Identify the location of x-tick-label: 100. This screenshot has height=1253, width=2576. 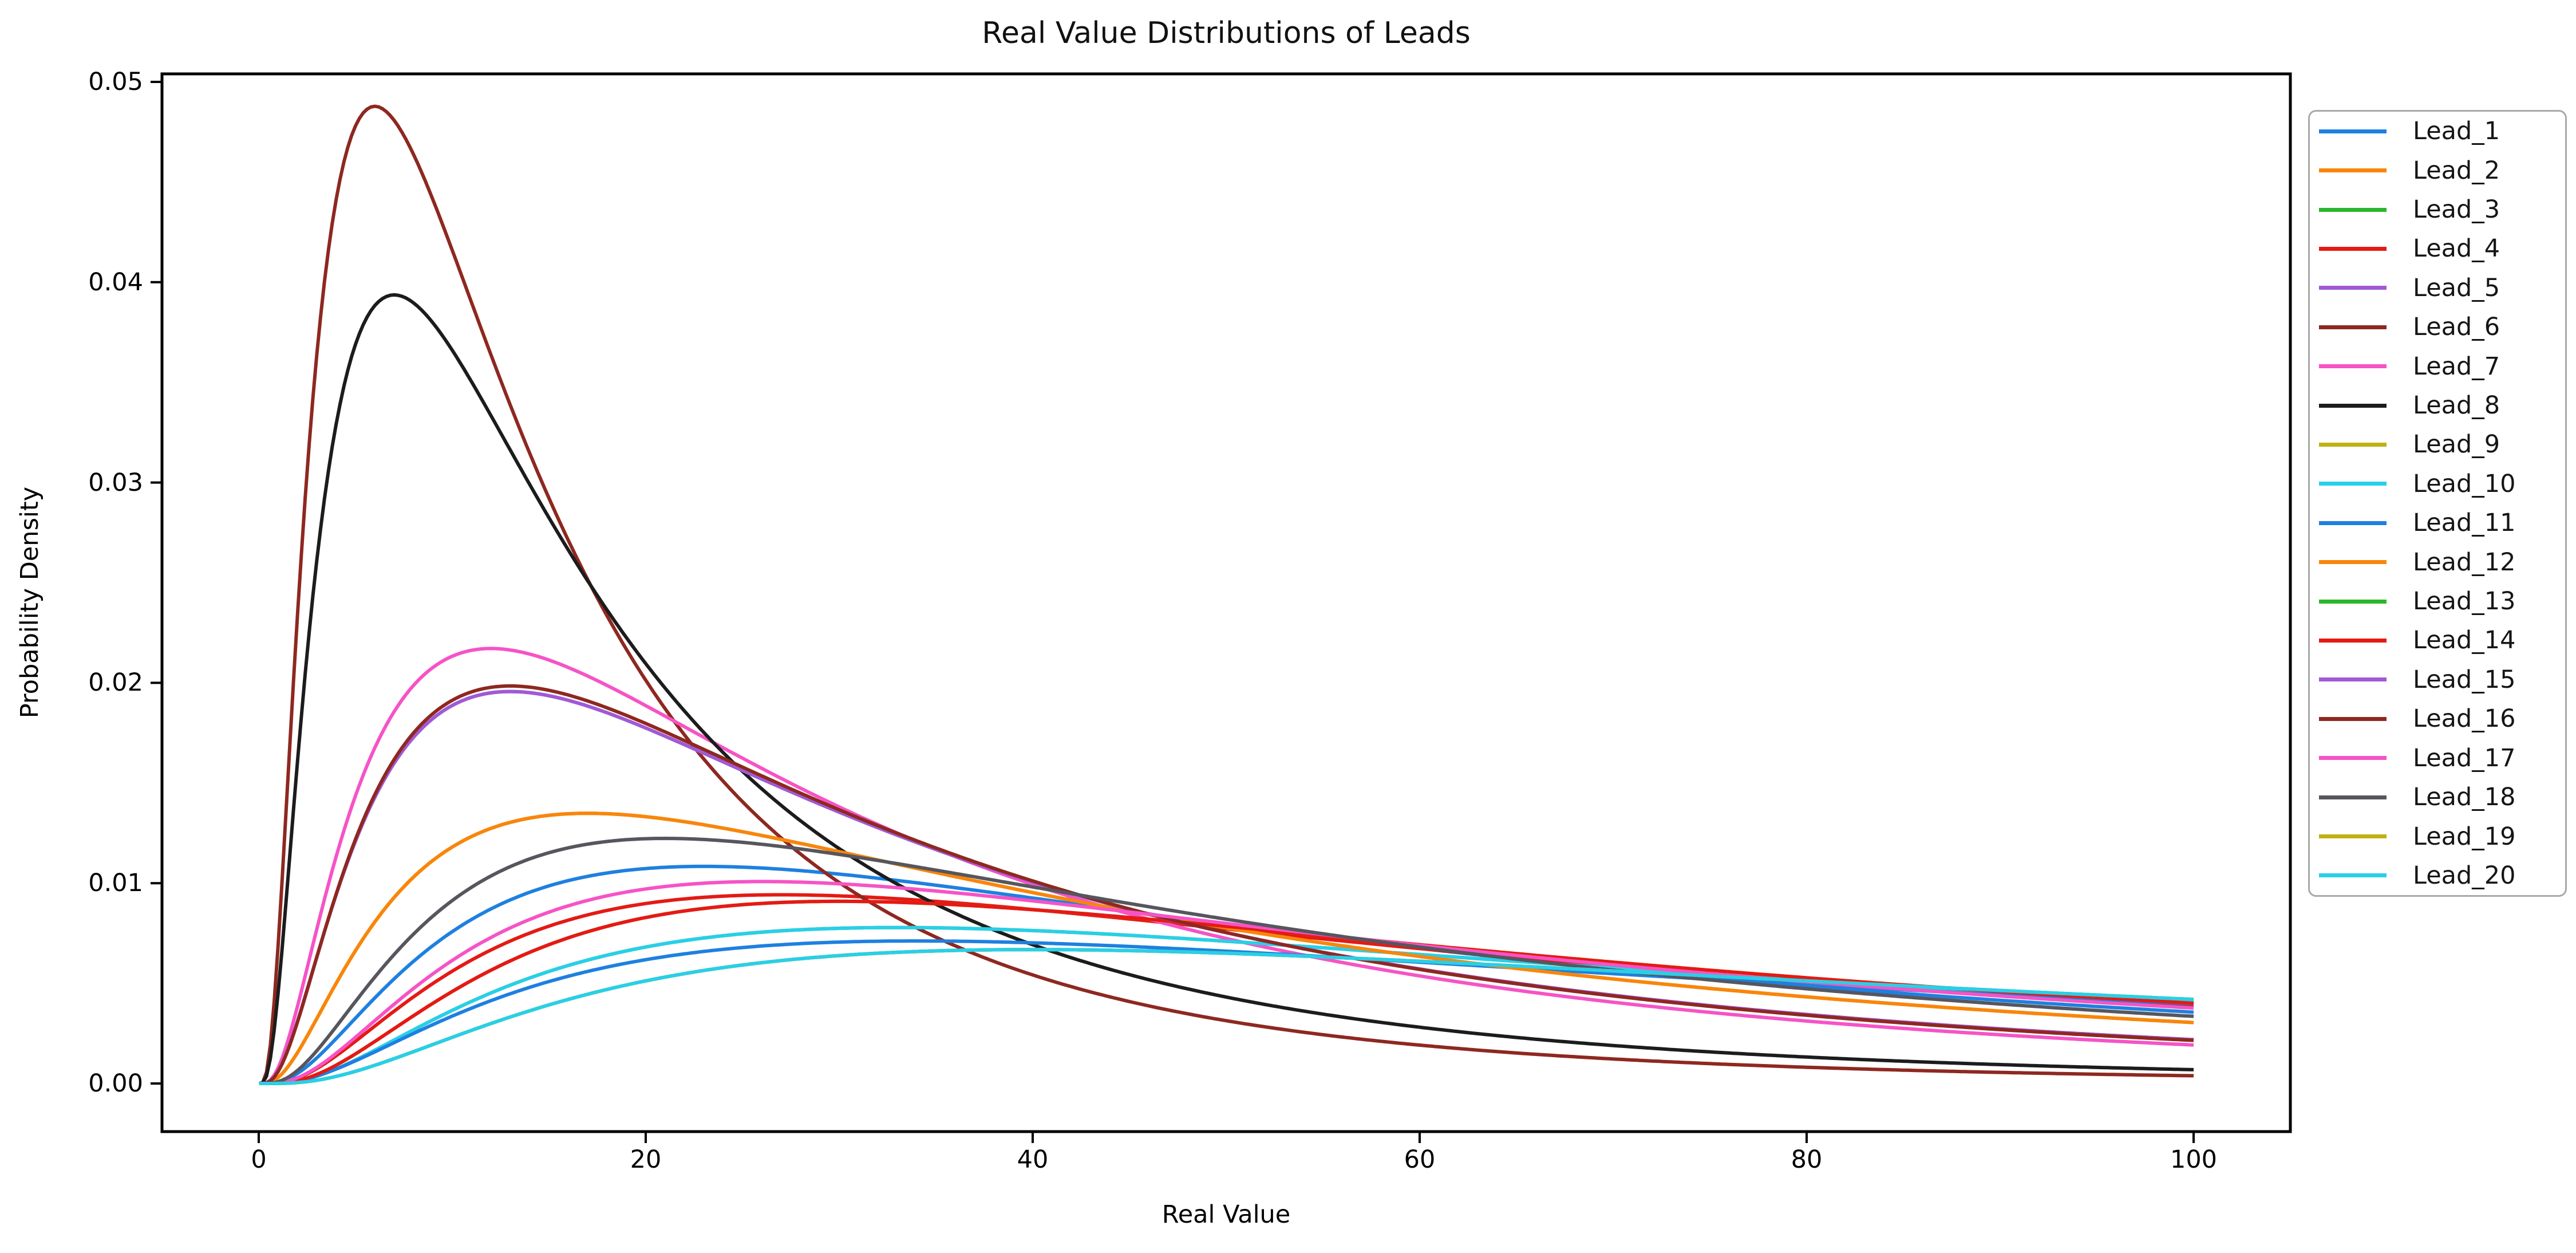
(2194, 1159).